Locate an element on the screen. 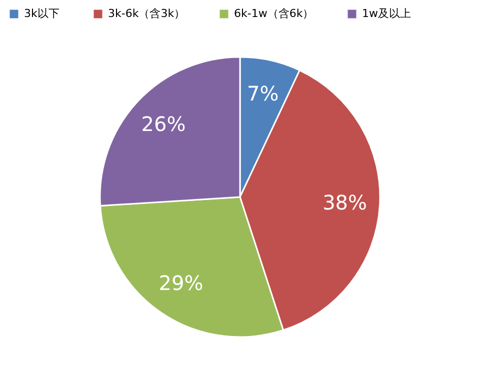 The width and height of the screenshot is (500, 382). legend-label: 3k-6k（含3k） is located at coordinates (147, 13).